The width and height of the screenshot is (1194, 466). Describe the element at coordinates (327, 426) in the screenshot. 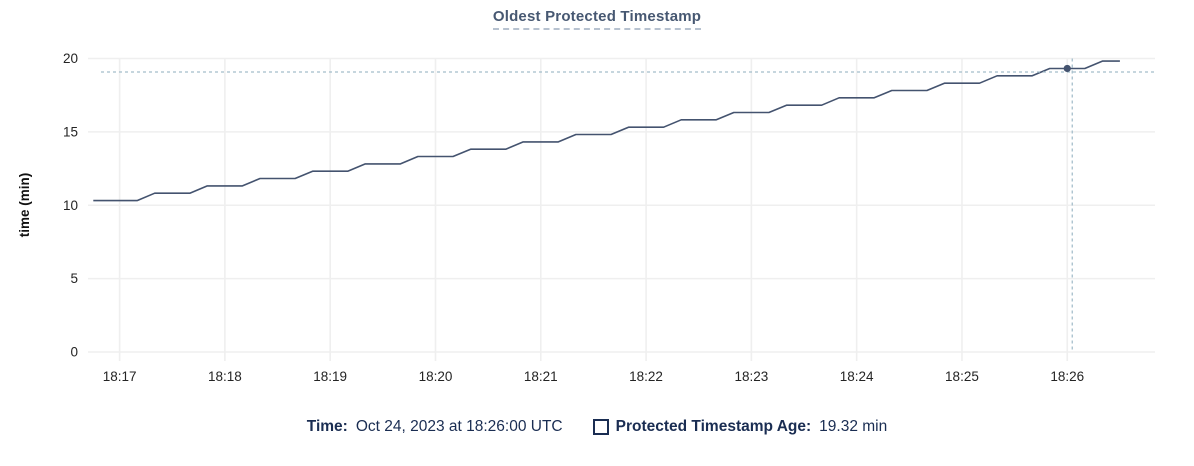

I see `tooltip-time-label: Time:` at that location.